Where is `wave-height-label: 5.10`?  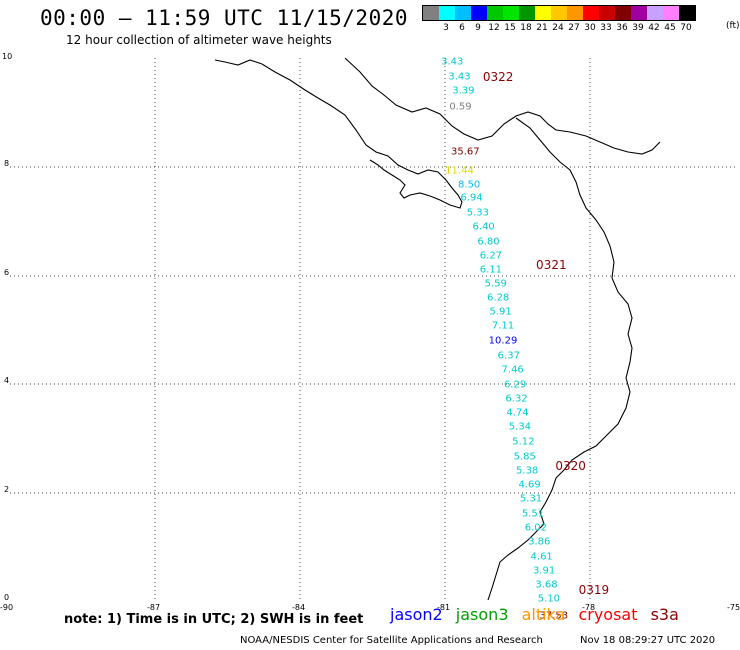
wave-height-label: 5.10 is located at coordinates (549, 599).